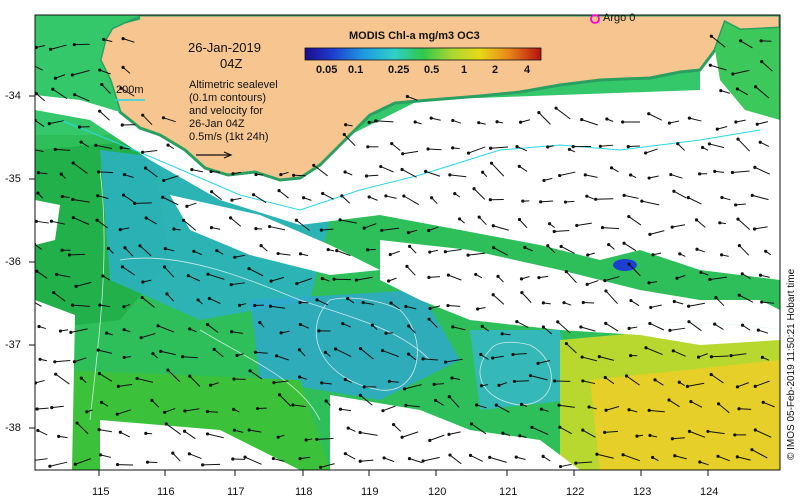  I want to click on x-axis-label: 116, so click(166, 492).